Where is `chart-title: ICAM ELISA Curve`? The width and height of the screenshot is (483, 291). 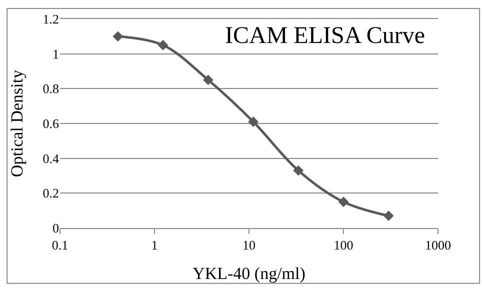
chart-title: ICAM ELISA Curve is located at coordinates (325, 36).